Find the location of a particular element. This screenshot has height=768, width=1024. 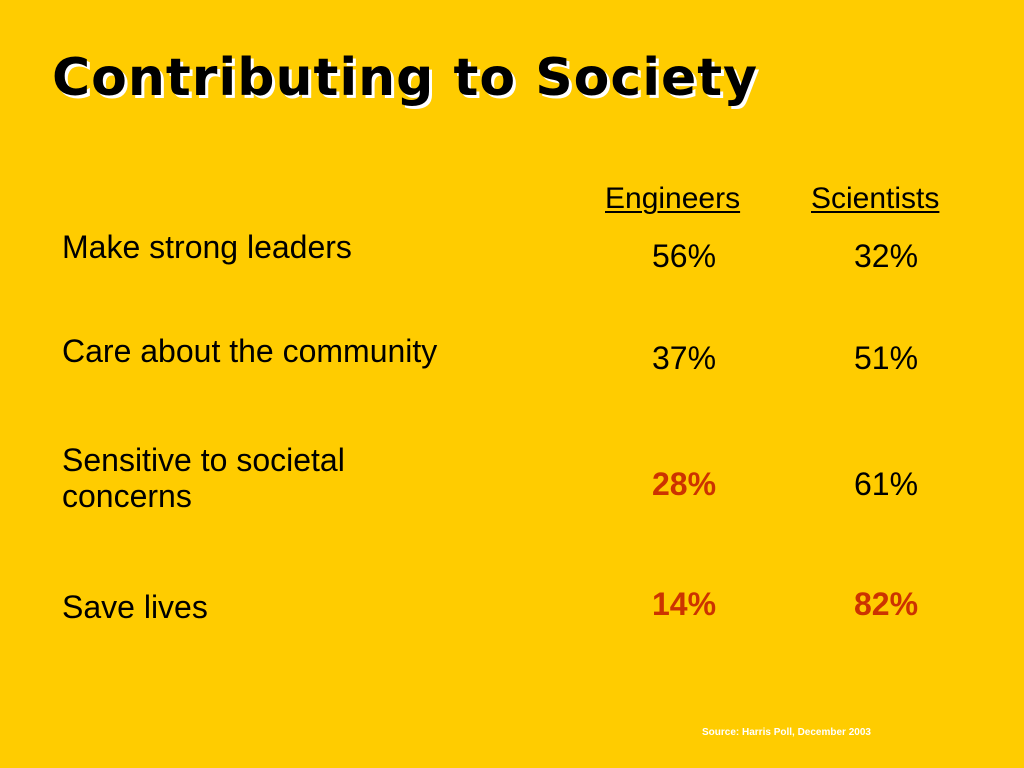

scientists-value-societal-concerns: 61% is located at coordinates (886, 484).